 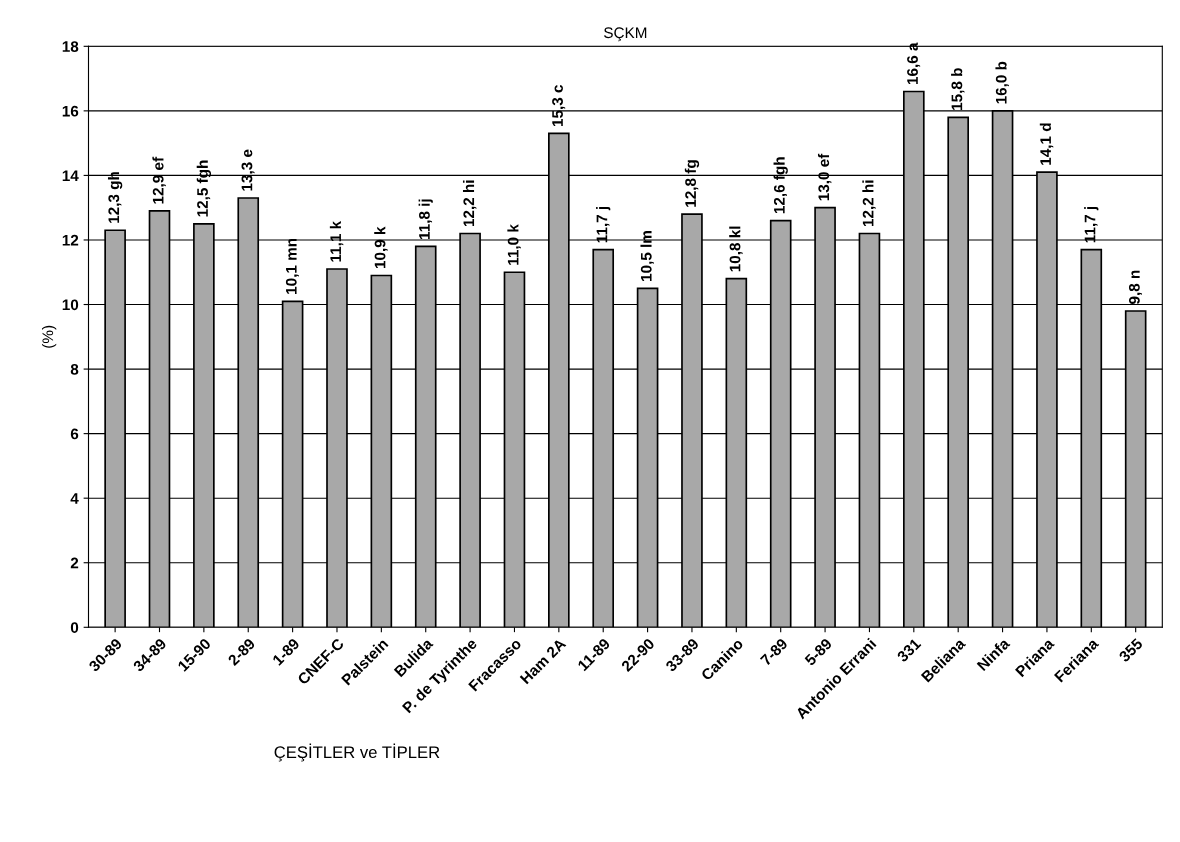 I want to click on y-tick-label: 16, so click(x=70, y=111).